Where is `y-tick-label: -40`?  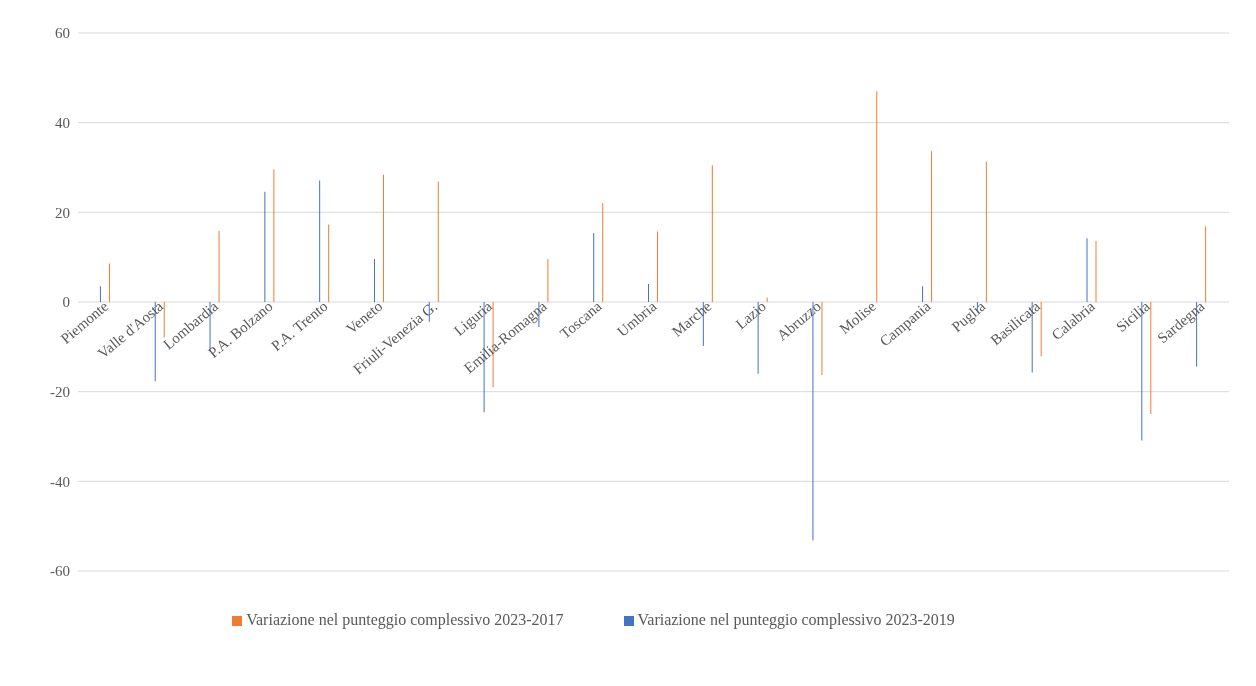 y-tick-label: -40 is located at coordinates (60, 481).